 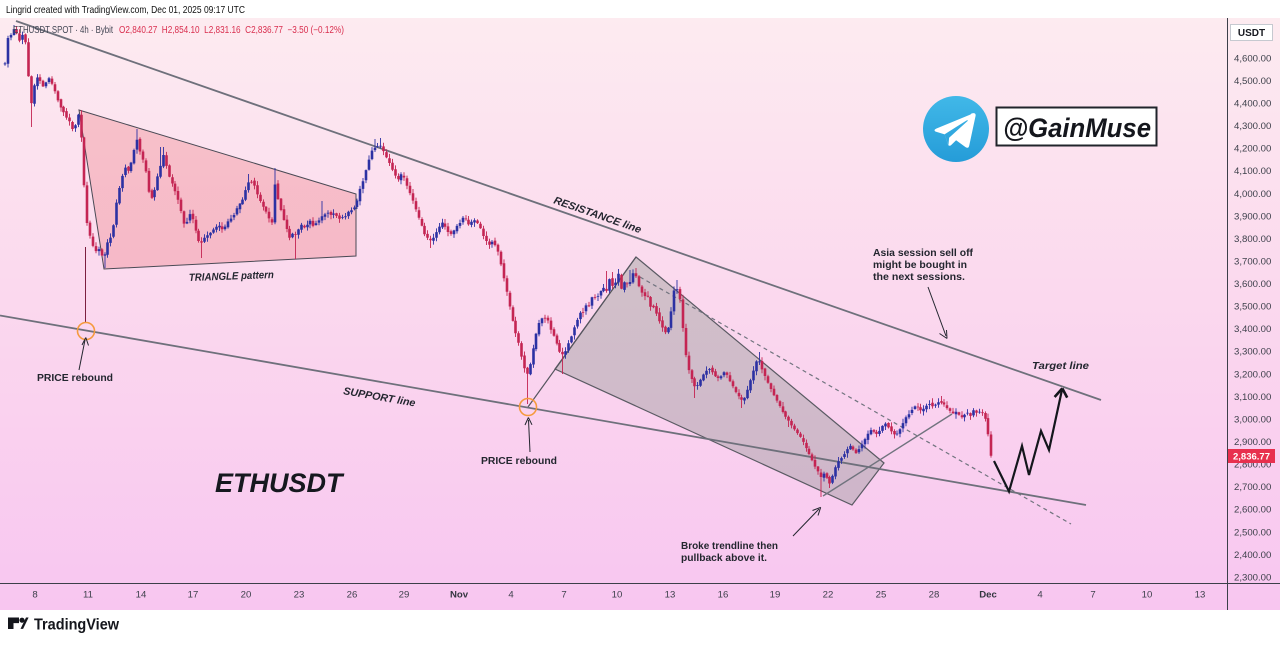 What do you see at coordinates (1252, 352) in the screenshot?
I see `svg-text: 3,300.00` at bounding box center [1252, 352].